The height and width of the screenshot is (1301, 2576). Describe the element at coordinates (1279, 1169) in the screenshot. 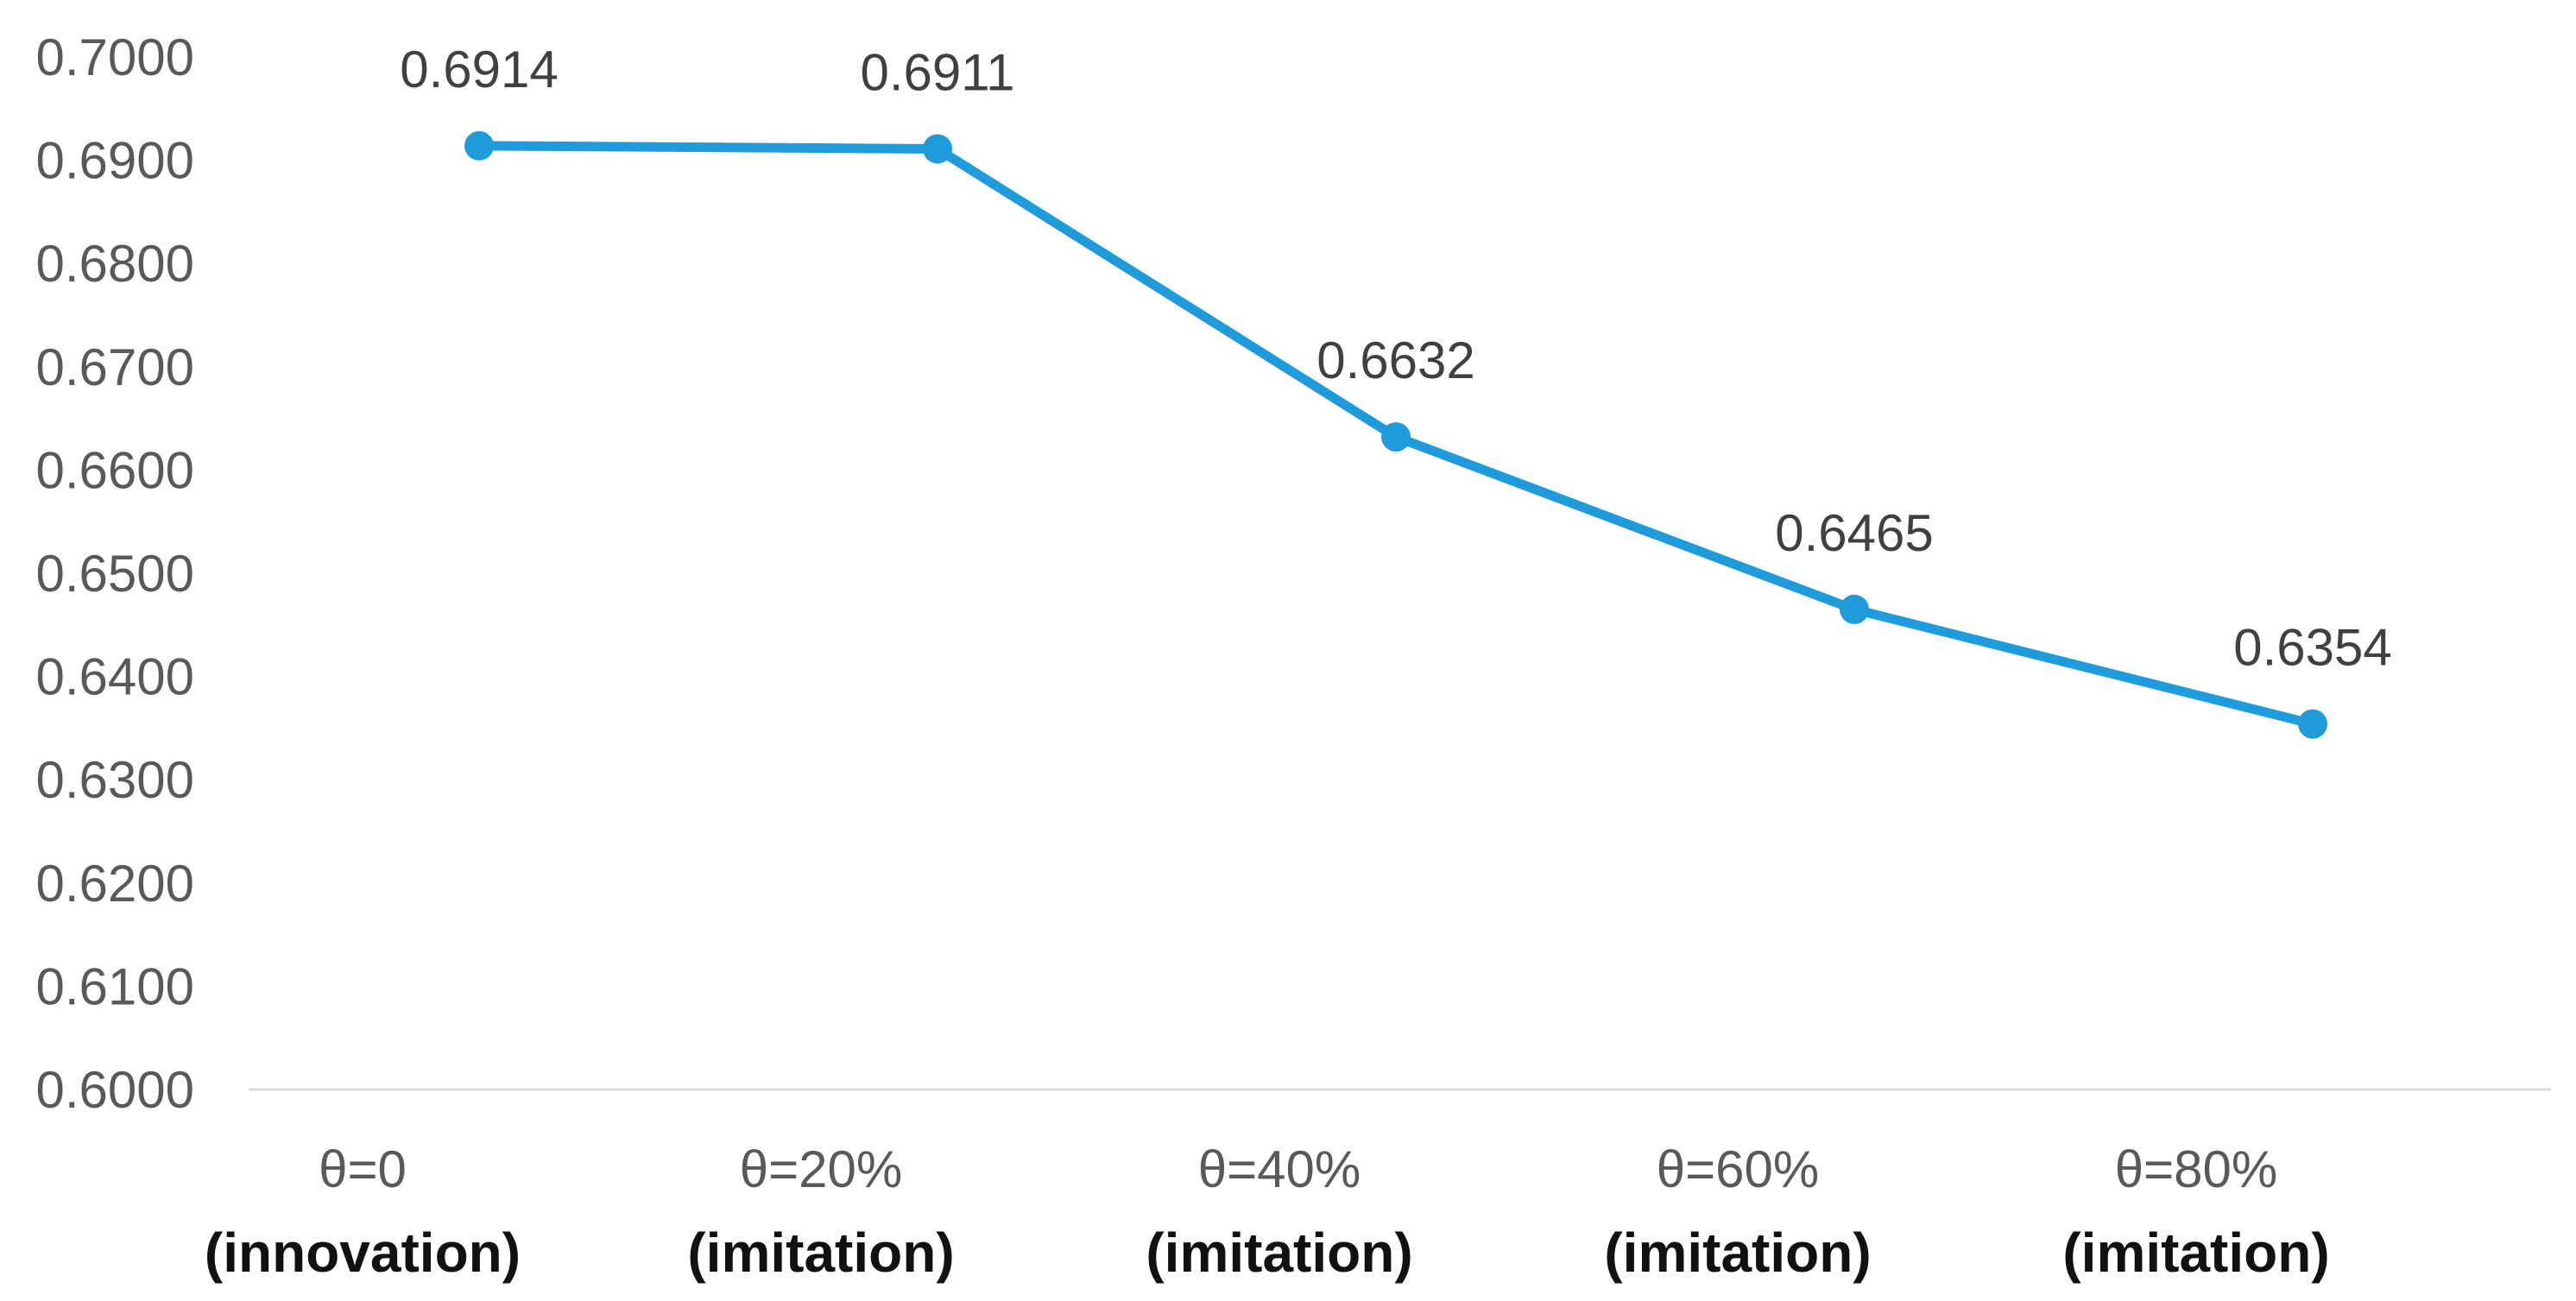

I see `x-tick-label: θ=40%` at that location.